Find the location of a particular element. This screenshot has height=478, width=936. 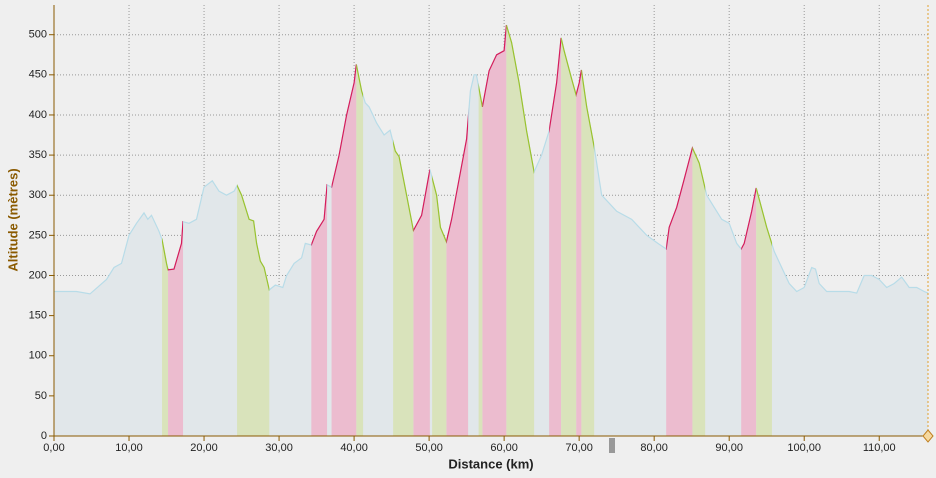

y-axis-title: Altitude (mètres) is located at coordinates (12, 219).